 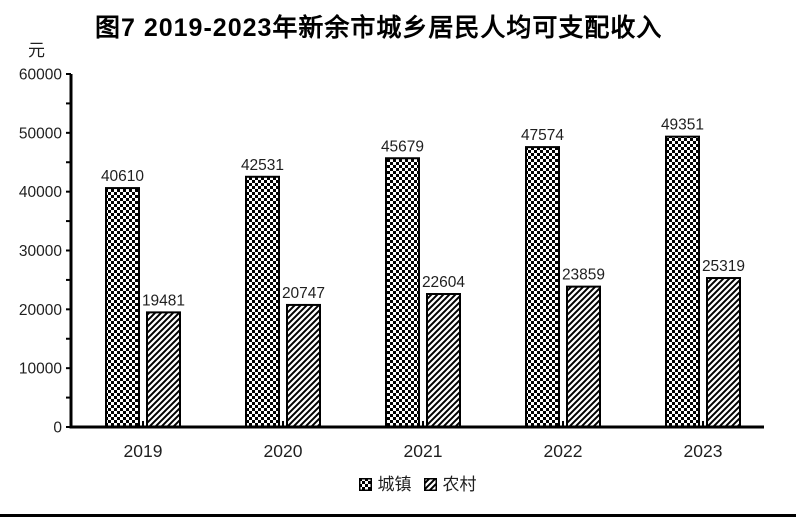 I want to click on bar-value-label: 42531, so click(x=262, y=165).